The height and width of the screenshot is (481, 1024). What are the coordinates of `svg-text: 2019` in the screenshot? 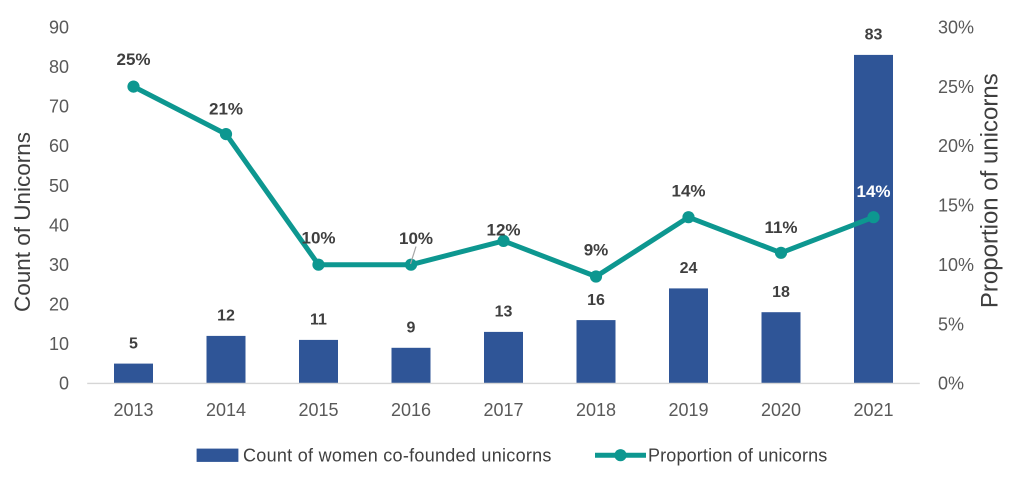 It's located at (688, 410).